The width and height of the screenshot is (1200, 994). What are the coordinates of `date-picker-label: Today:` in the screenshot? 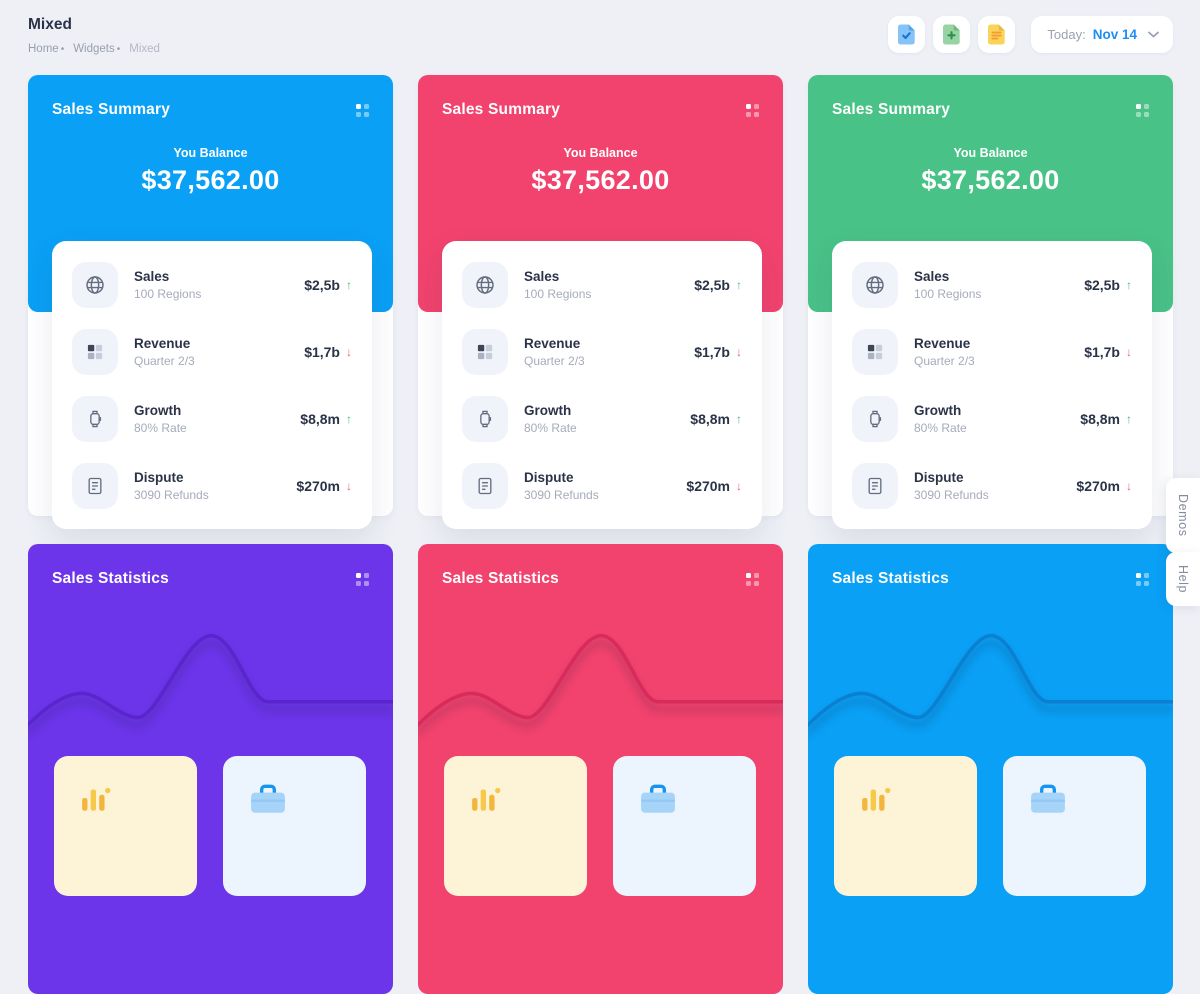 It's located at (1066, 34).